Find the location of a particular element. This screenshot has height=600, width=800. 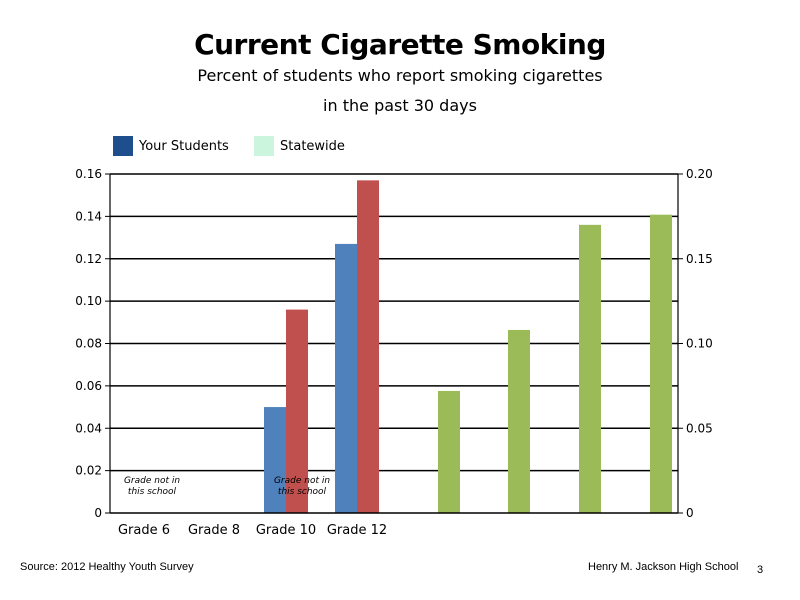

legend-item-statewide: Statewide is located at coordinates (299, 146).